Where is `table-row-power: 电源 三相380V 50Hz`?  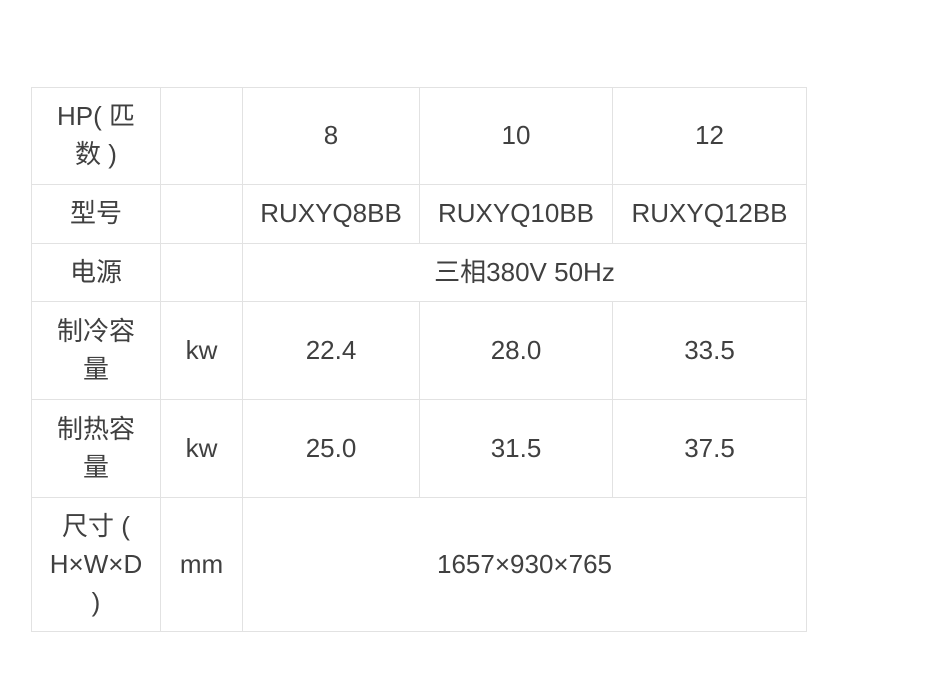 table-row-power: 电源 三相380V 50Hz is located at coordinates (419, 272).